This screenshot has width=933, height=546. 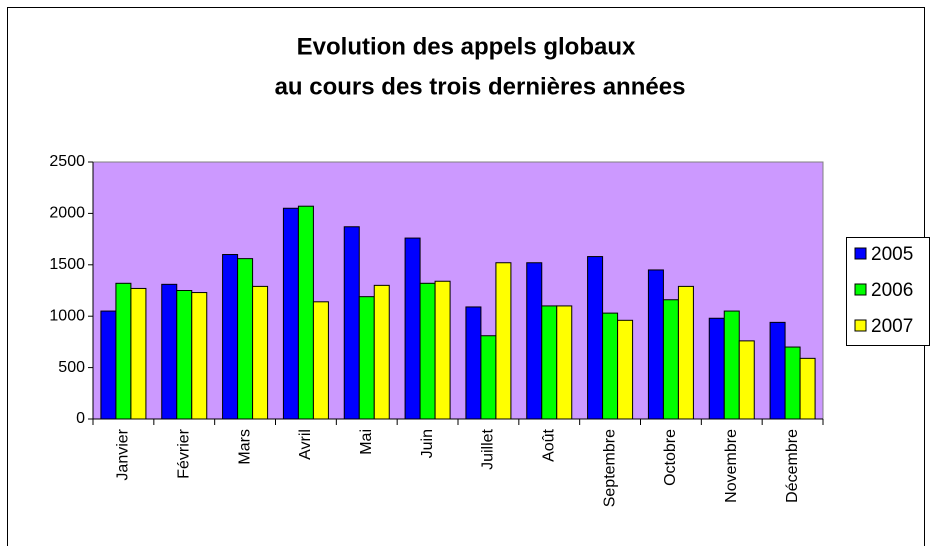 What do you see at coordinates (67, 161) in the screenshot?
I see `y-tick-label: 2500` at bounding box center [67, 161].